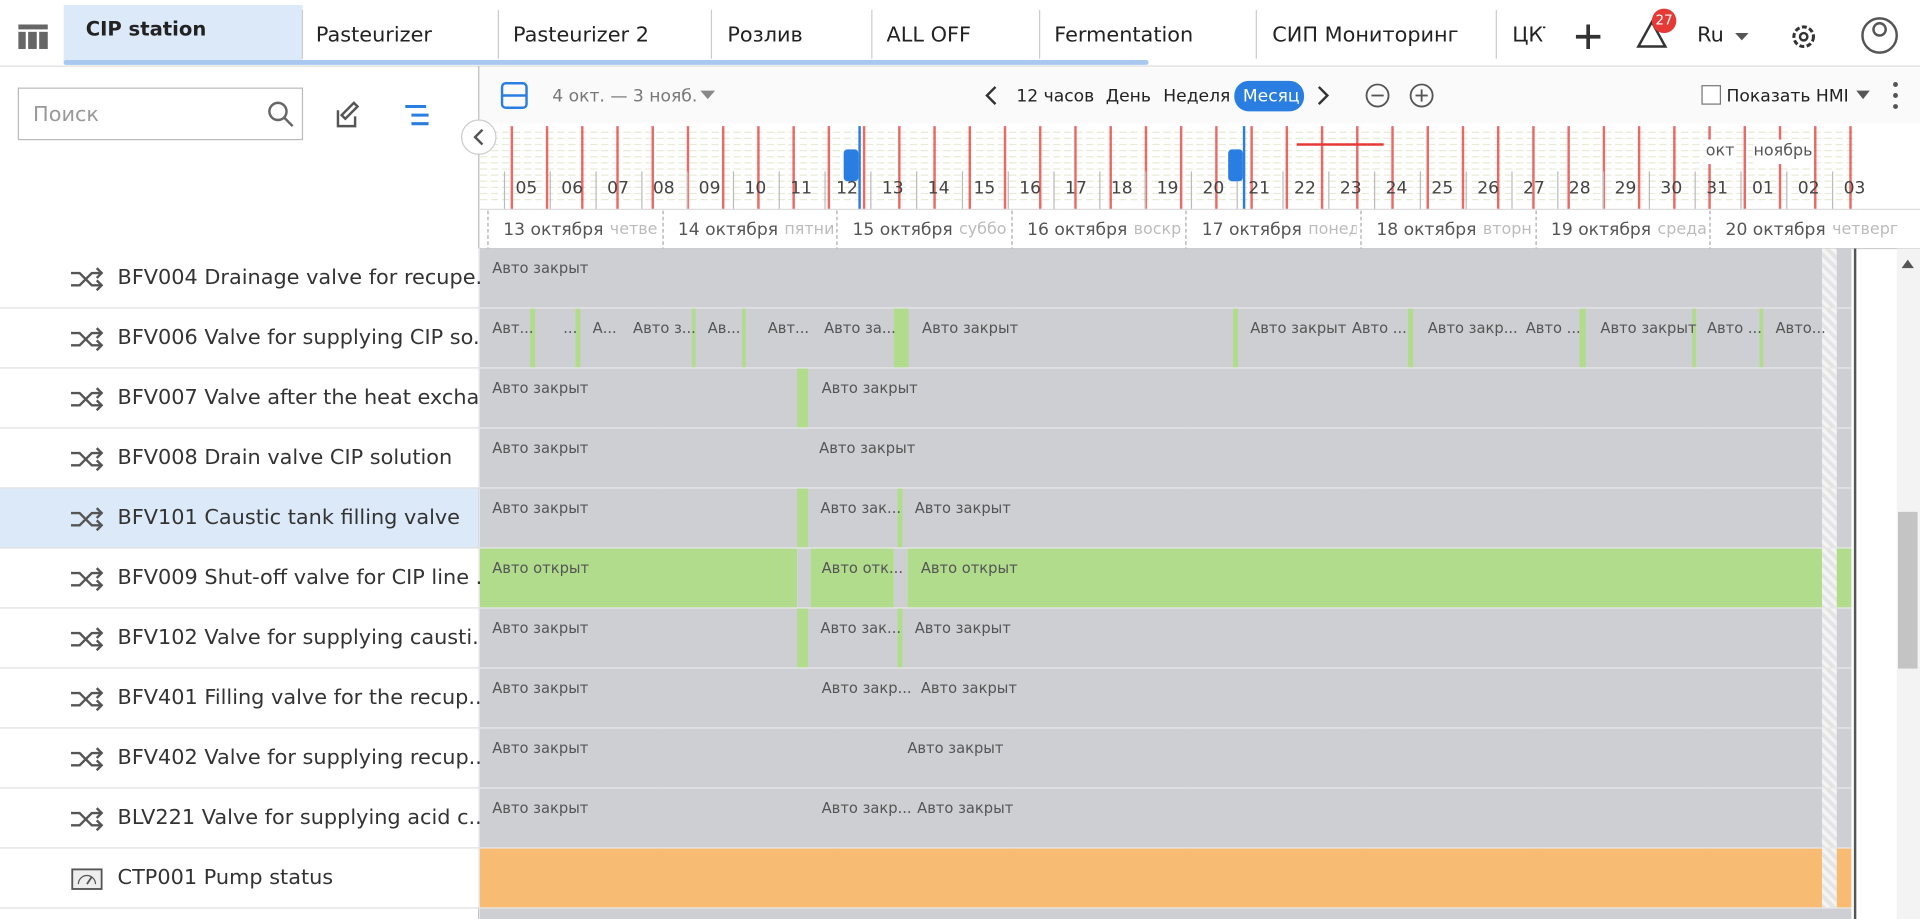 The width and height of the screenshot is (1920, 919). I want to click on zoom-button: День, so click(1128, 96).